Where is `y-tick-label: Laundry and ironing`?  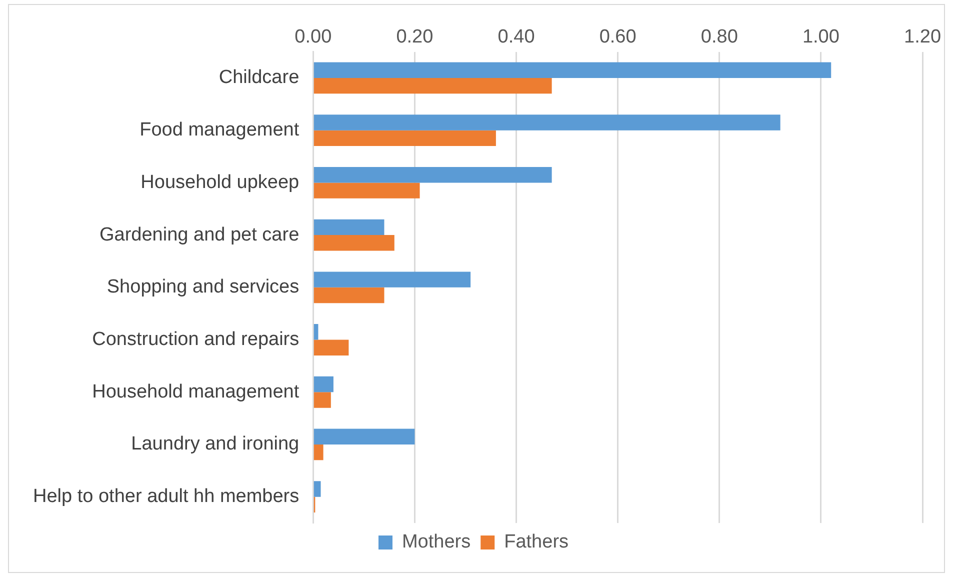
y-tick-label: Laundry and ironing is located at coordinates (215, 444).